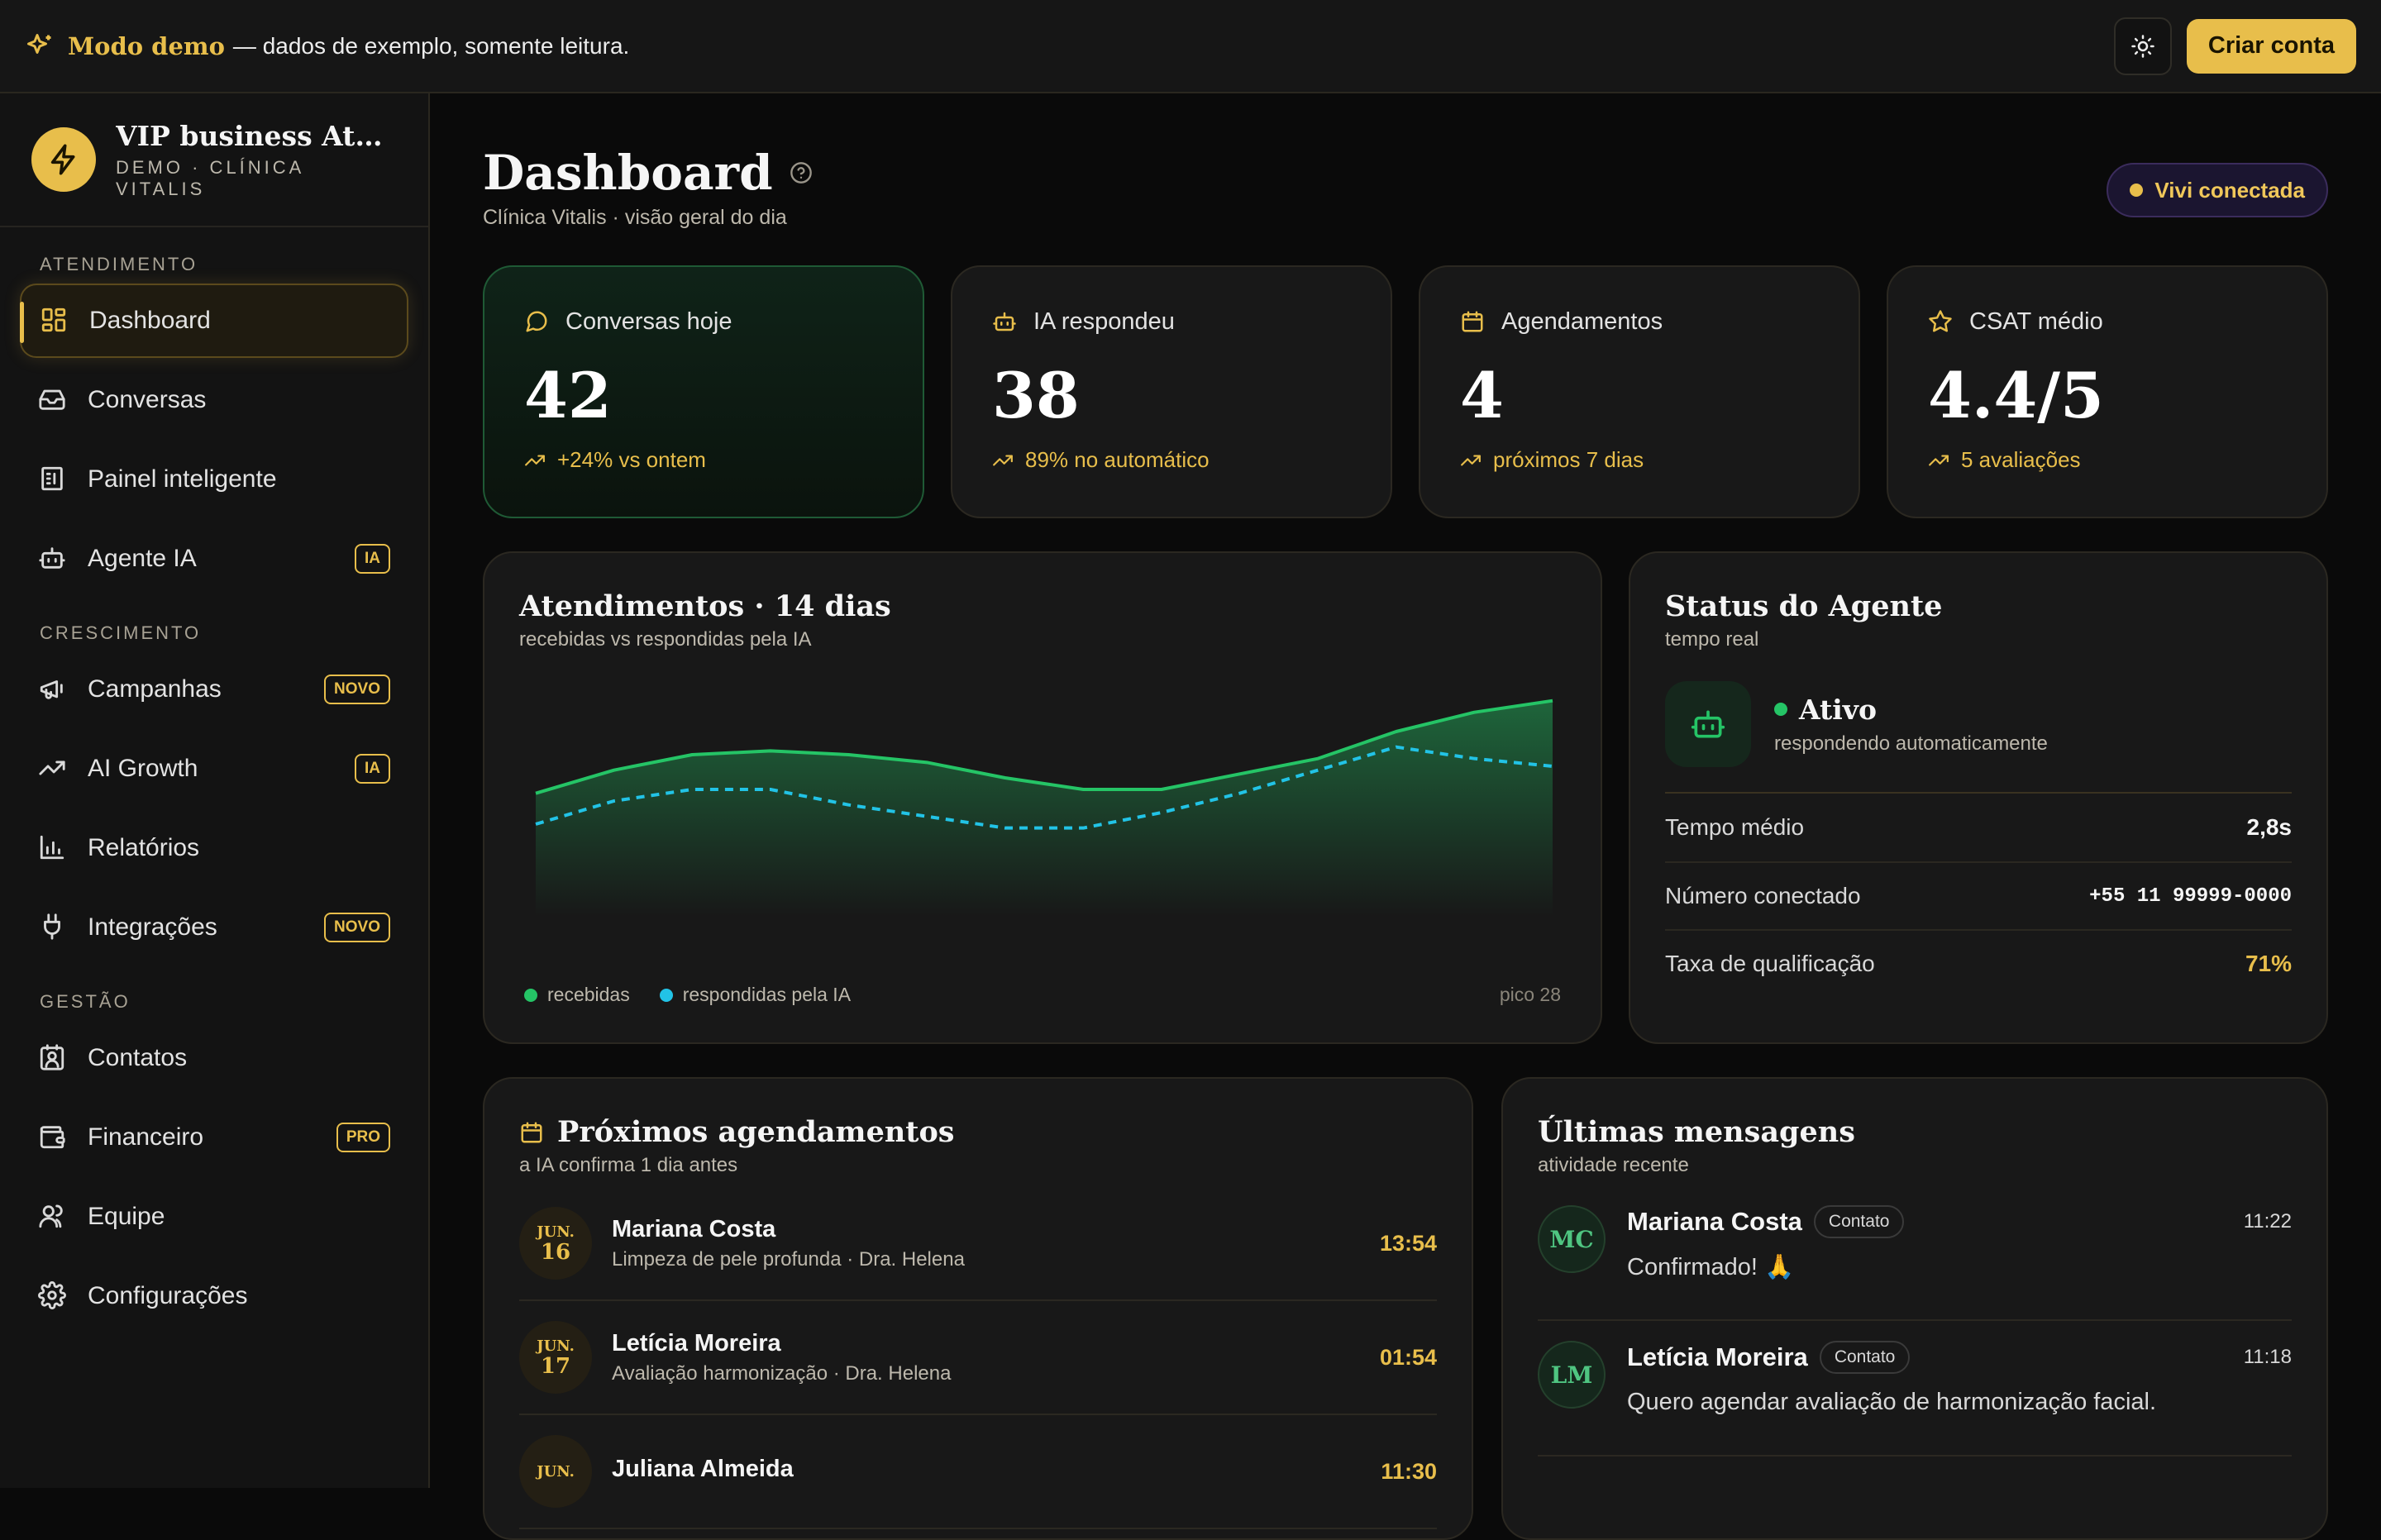 The width and height of the screenshot is (2381, 1540). Describe the element at coordinates (53, 928) in the screenshot. I see `plug-icon` at that location.